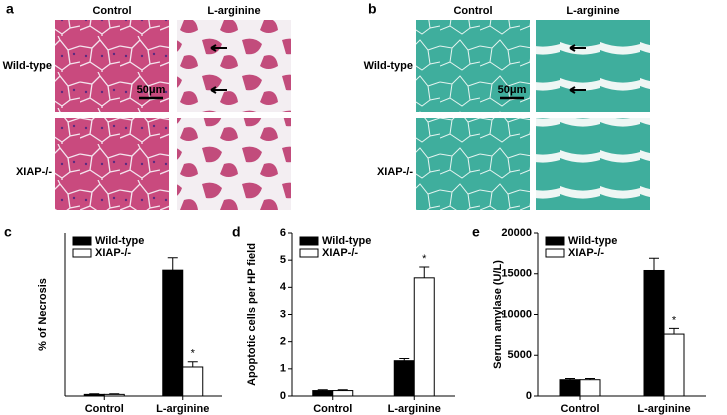 The width and height of the screenshot is (727, 415). What do you see at coordinates (236, 232) in the screenshot?
I see `panel-letter: d` at bounding box center [236, 232].